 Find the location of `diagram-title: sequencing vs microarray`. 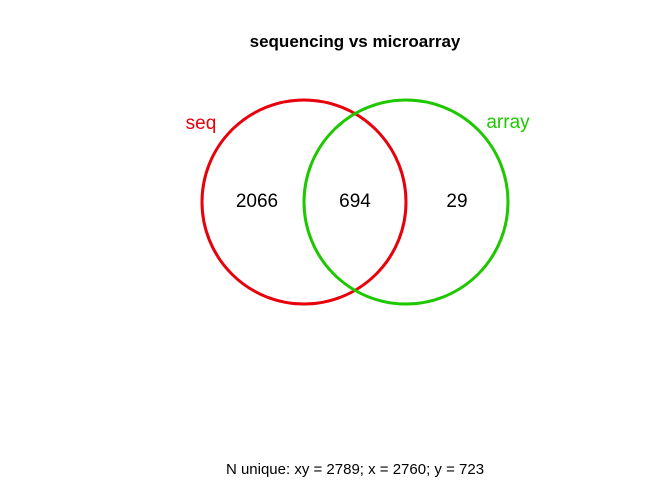

diagram-title: sequencing vs microarray is located at coordinates (355, 41).